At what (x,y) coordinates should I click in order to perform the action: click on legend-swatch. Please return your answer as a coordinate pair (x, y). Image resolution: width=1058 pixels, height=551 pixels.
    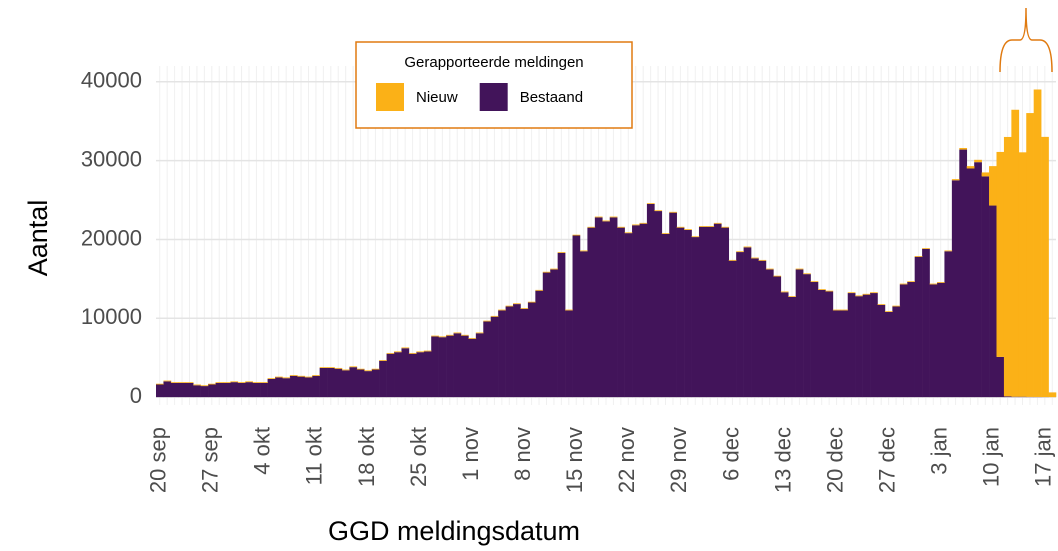
    Looking at the image, I should click on (493, 97).